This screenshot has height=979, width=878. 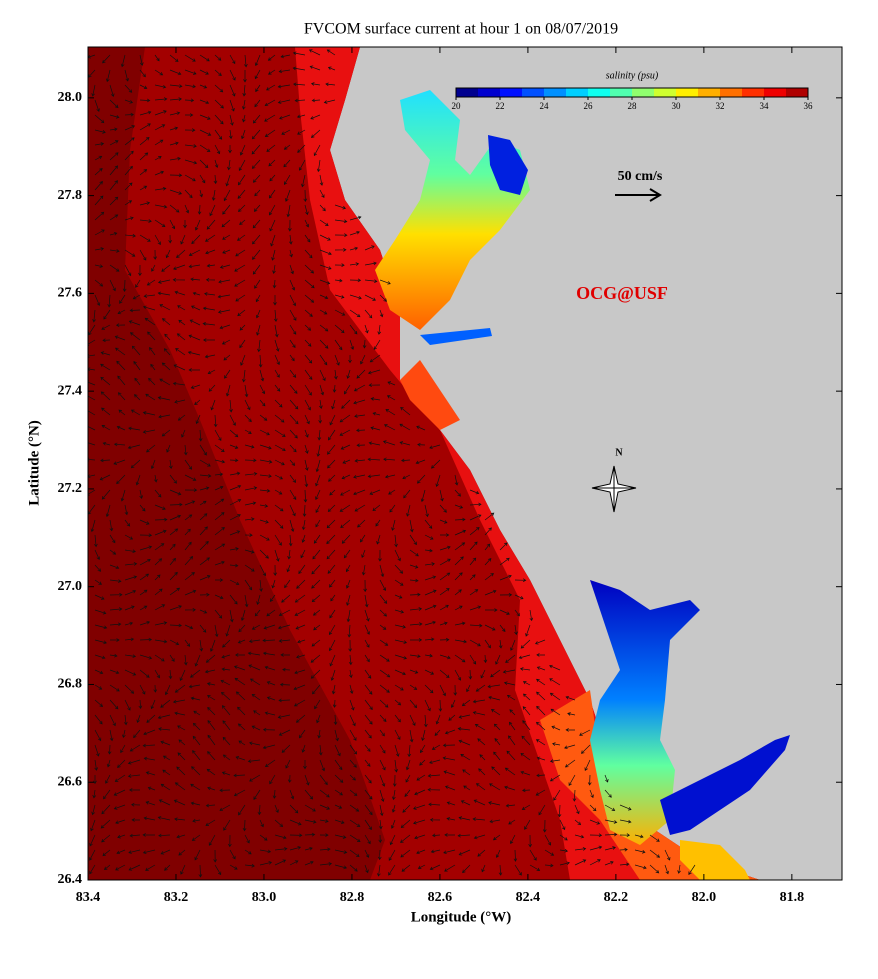 I want to click on colorbar-tick-label: 32, so click(x=720, y=106).